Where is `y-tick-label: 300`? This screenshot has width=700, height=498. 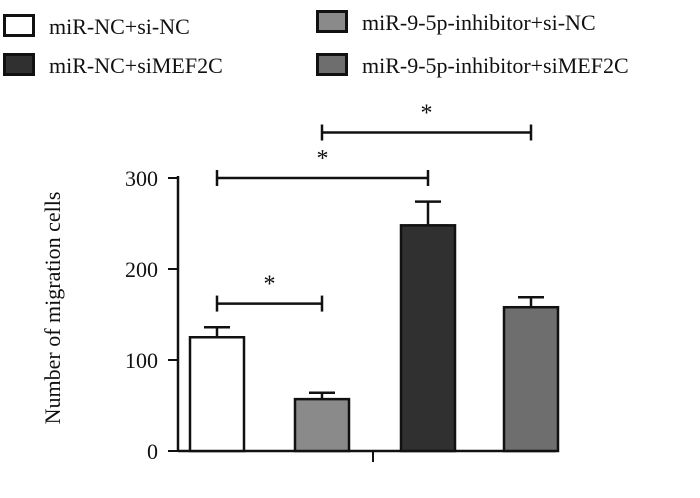 y-tick-label: 300 is located at coordinates (141, 178).